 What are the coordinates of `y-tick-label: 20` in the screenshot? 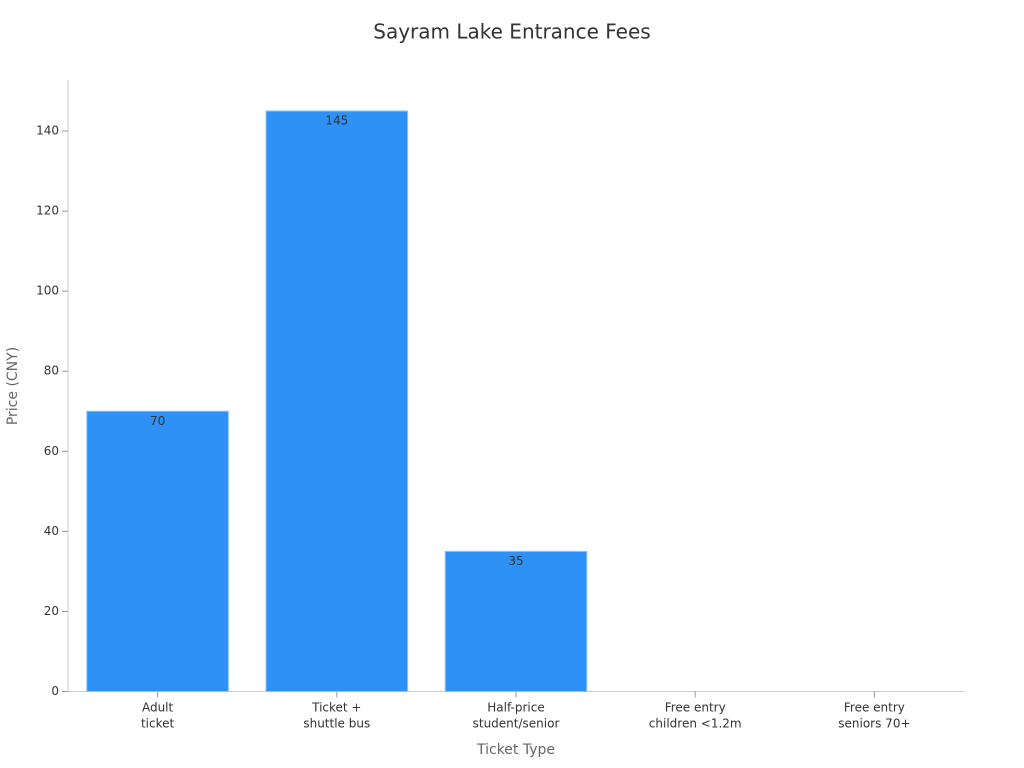 It's located at (51, 611).